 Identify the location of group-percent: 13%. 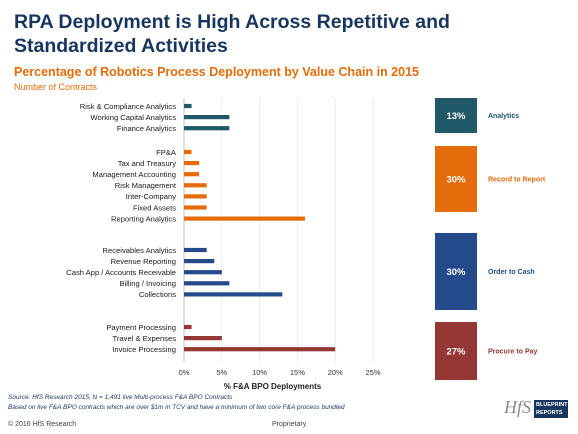
(456, 116).